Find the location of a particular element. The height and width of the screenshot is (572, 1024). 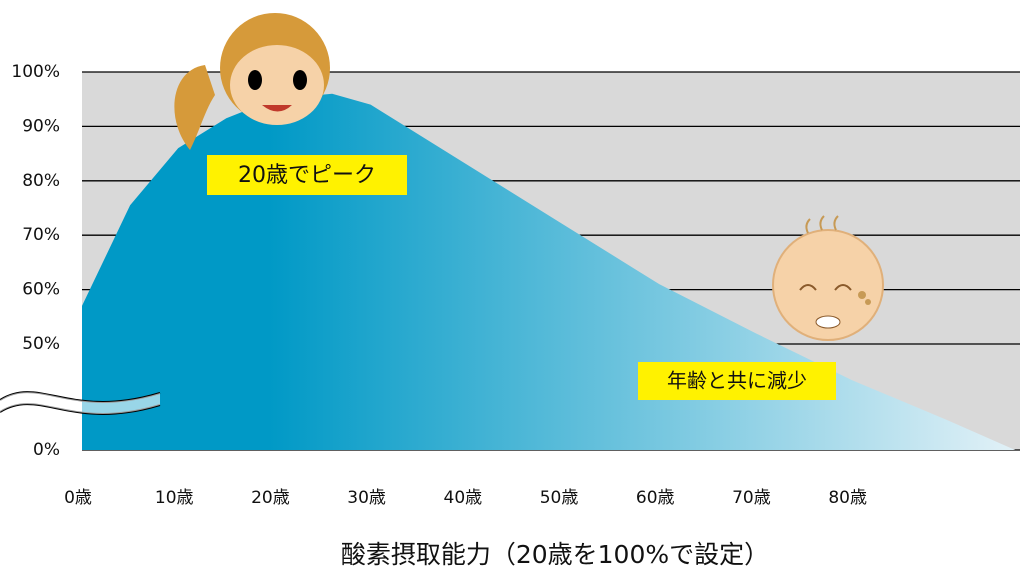

girl-icon is located at coordinates (252, 81).